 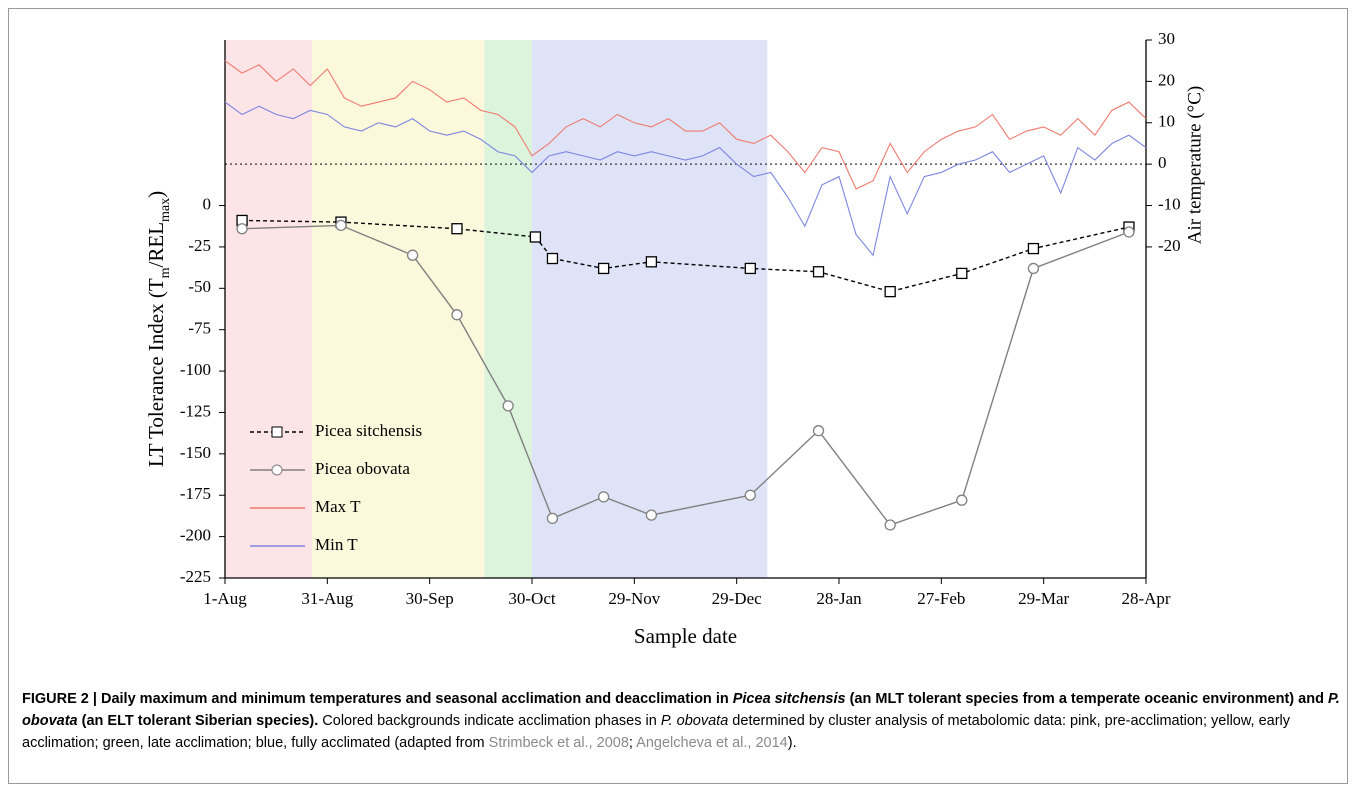 I want to click on x-tick-label: 29-Dec, so click(x=737, y=598).